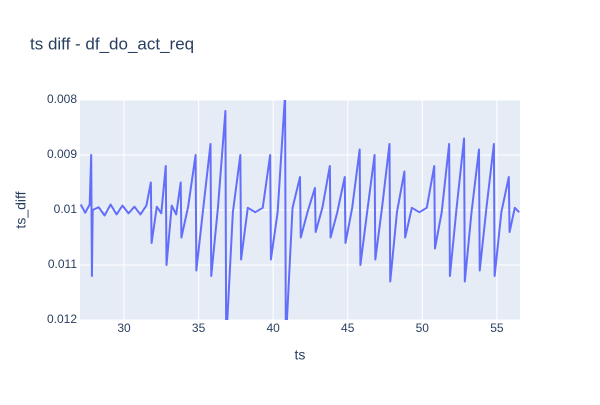 Image resolution: width=600 pixels, height=405 pixels. What do you see at coordinates (66, 209) in the screenshot?
I see `y-tick-label: 0.01` at bounding box center [66, 209].